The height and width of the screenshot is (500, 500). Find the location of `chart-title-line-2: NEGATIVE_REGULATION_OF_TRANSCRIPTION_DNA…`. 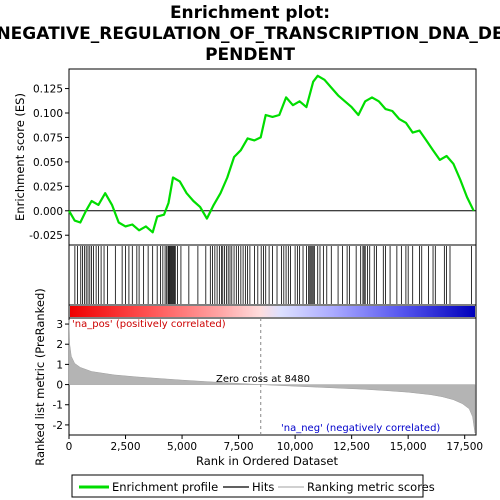

chart-title-line-2: NEGATIVE_REGULATION_OF_TRANSCRIPTION_DNA… is located at coordinates (250, 34).